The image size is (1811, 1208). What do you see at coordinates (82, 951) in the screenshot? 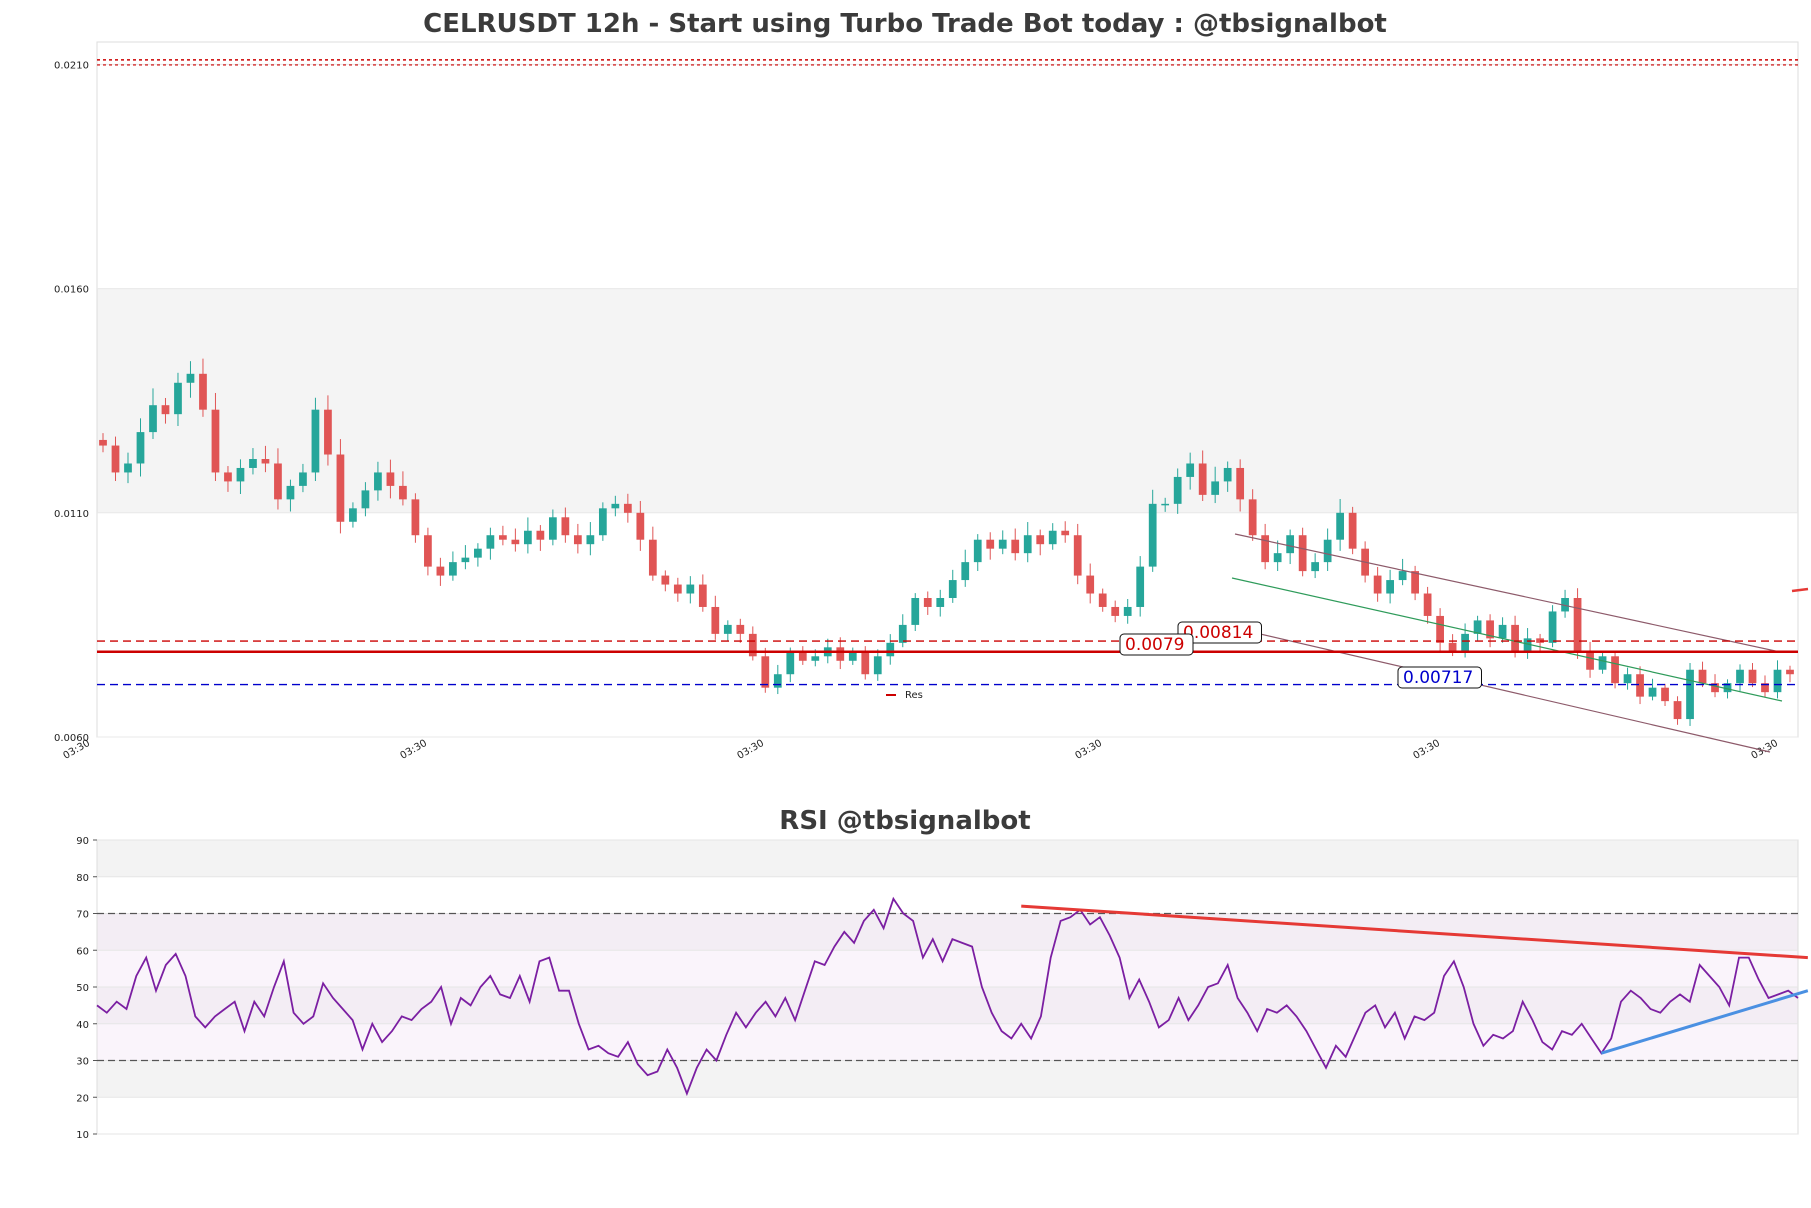
I see `rsi-y-tick-label: 60` at bounding box center [82, 951].